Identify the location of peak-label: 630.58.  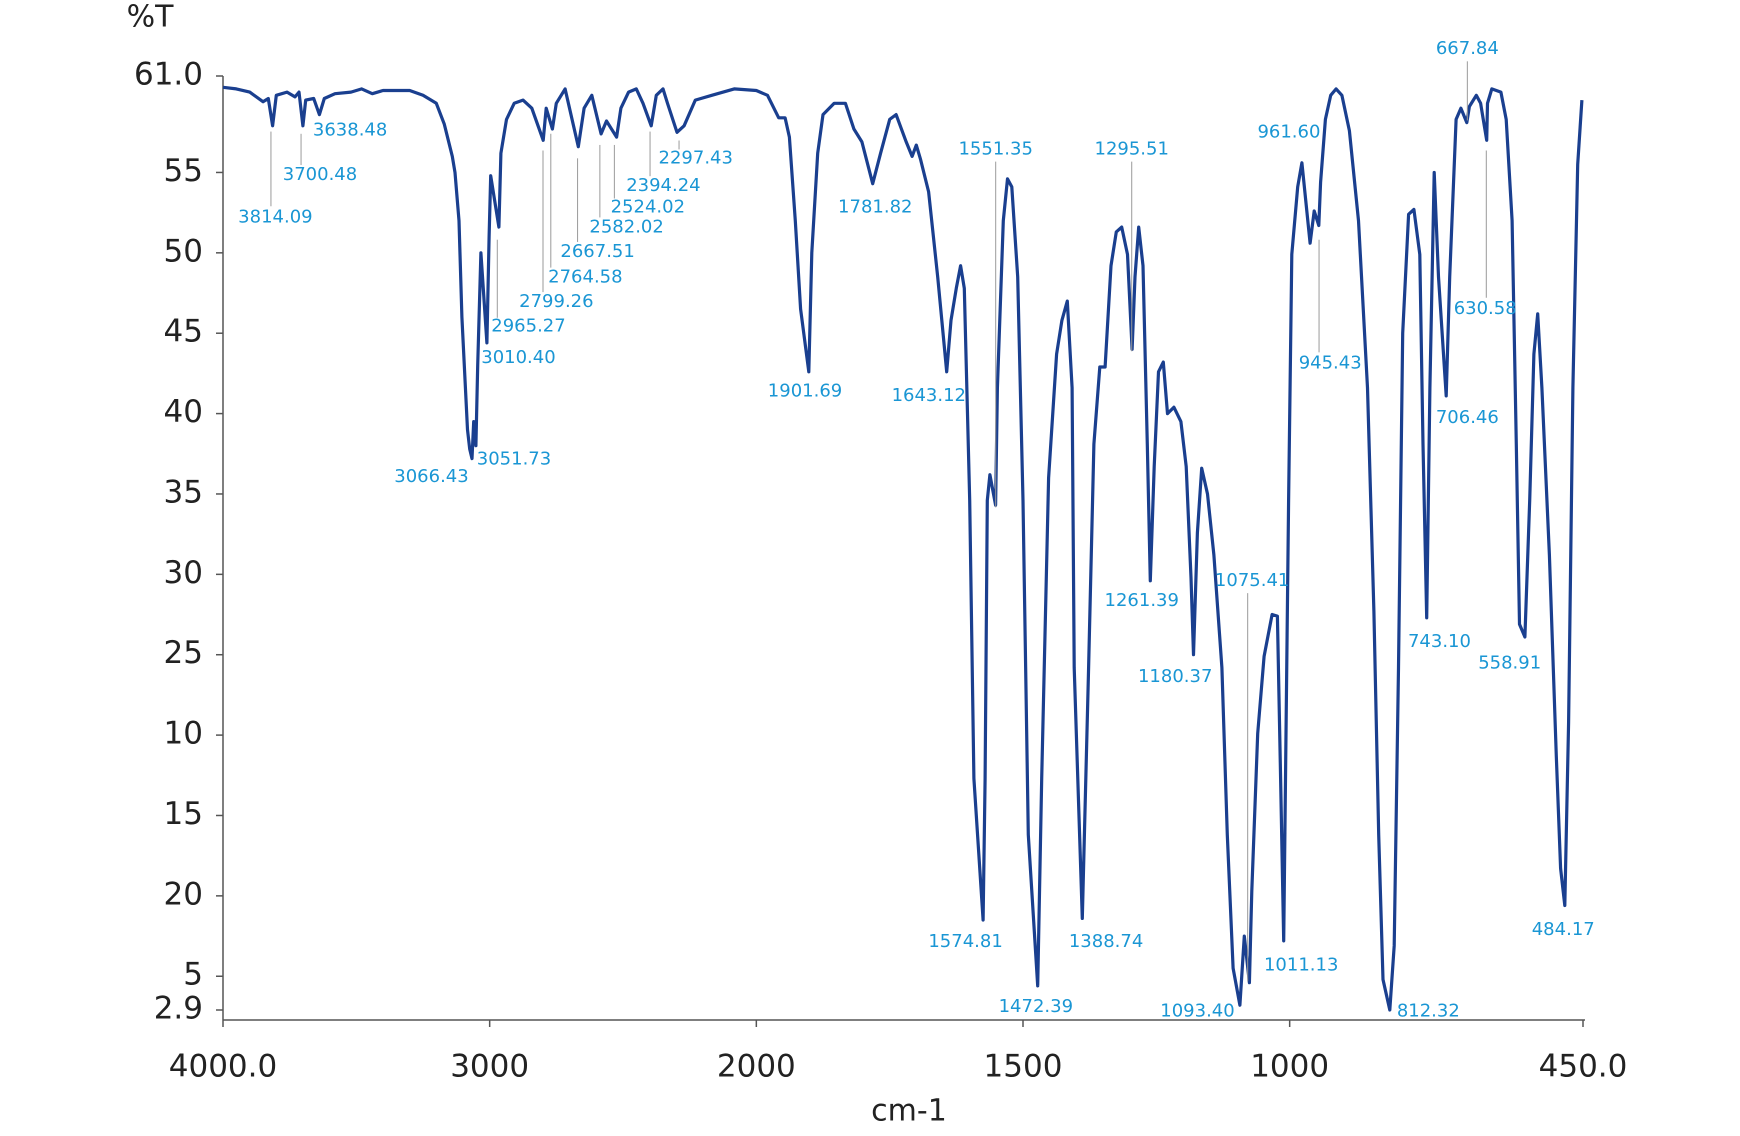
(1485, 308).